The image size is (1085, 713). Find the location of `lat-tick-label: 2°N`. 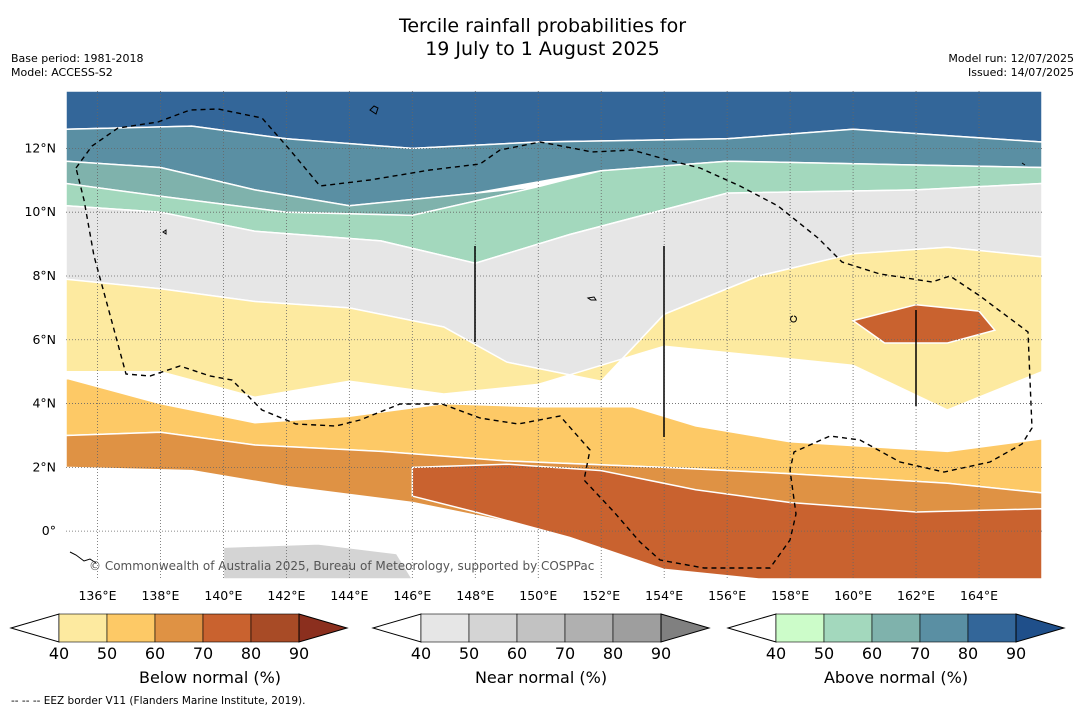

lat-tick-label: 2°N is located at coordinates (44, 466).